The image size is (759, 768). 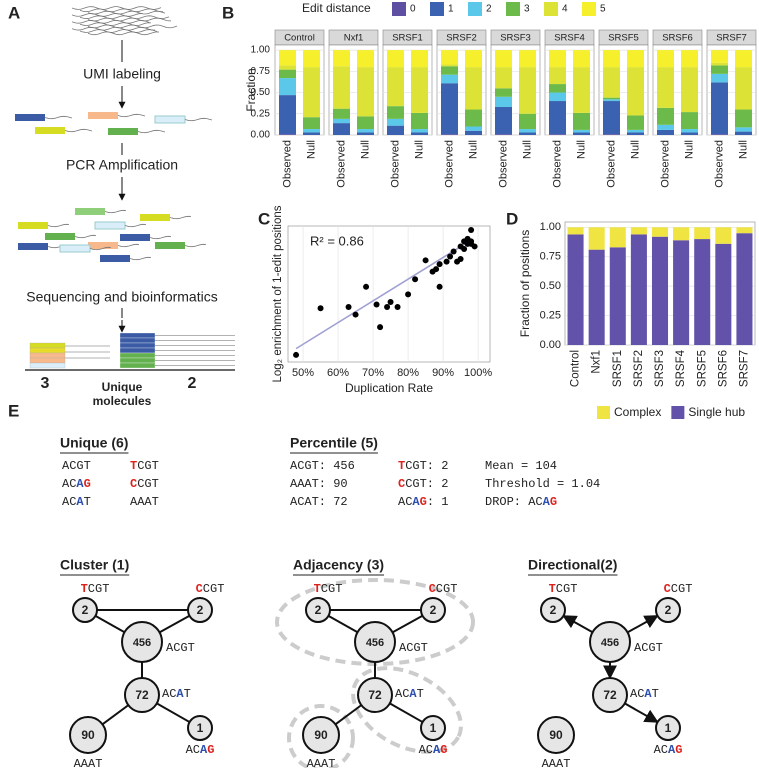 I want to click on sequence-part: AAAT, so click(x=321, y=762).